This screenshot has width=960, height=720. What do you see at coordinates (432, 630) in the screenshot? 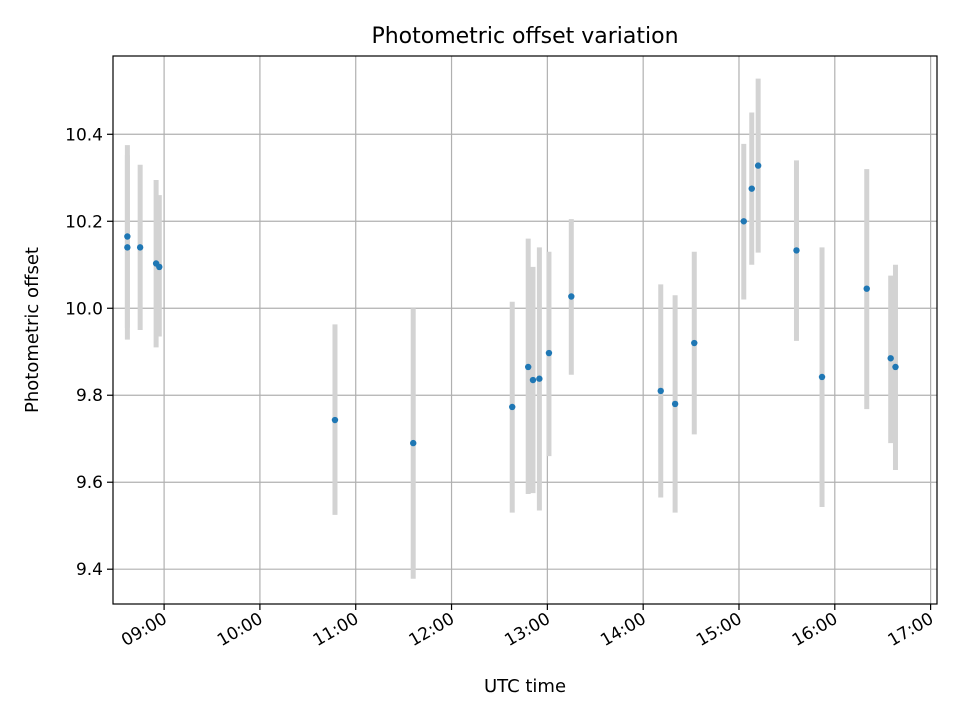
I see `x-tick-label: 12:00` at bounding box center [432, 630].